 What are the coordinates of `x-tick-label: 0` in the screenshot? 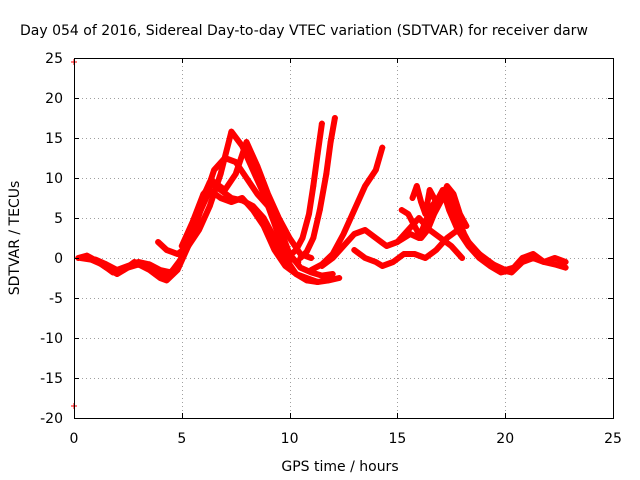 It's located at (74, 439).